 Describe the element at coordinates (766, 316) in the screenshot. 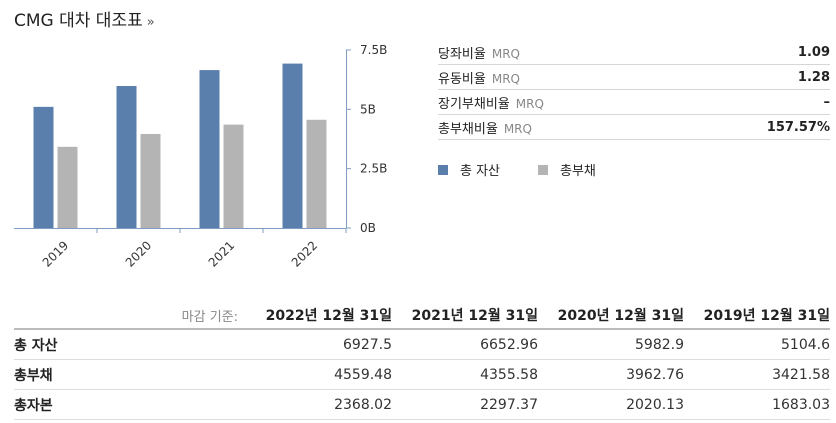

I see `column-header: 2019년 12월 31일` at that location.